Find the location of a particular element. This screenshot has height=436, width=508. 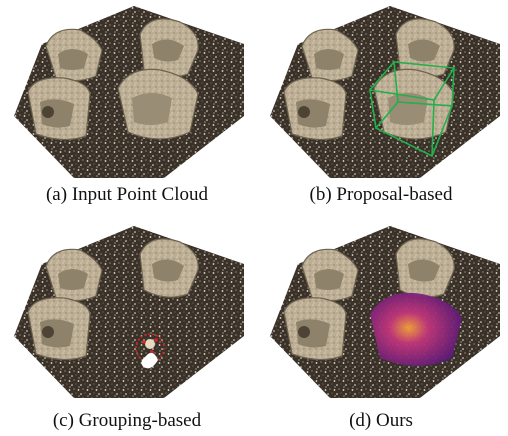

bounding-box-proposal is located at coordinates (412, 109).